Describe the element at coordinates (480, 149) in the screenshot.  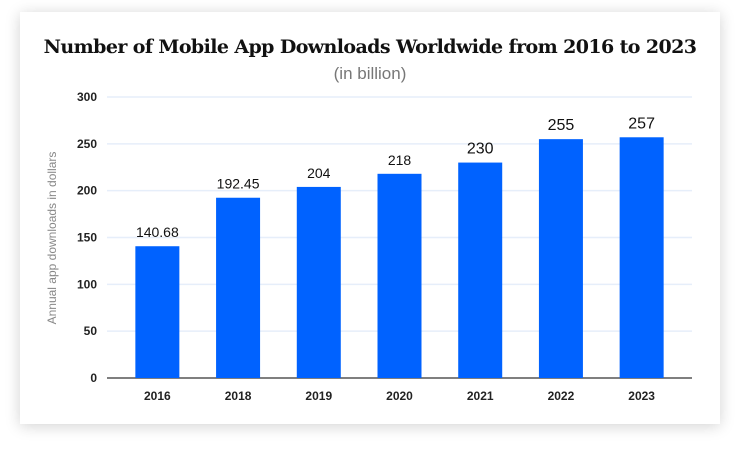
I see `data-label: 230` at that location.